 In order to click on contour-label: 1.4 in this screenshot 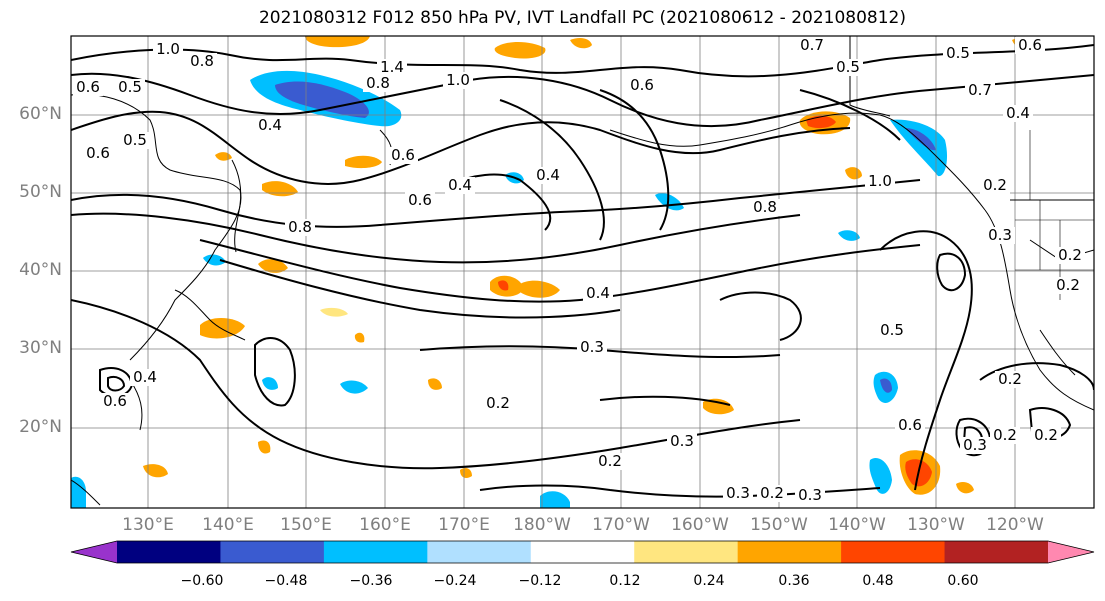, I will do `click(392, 67)`.